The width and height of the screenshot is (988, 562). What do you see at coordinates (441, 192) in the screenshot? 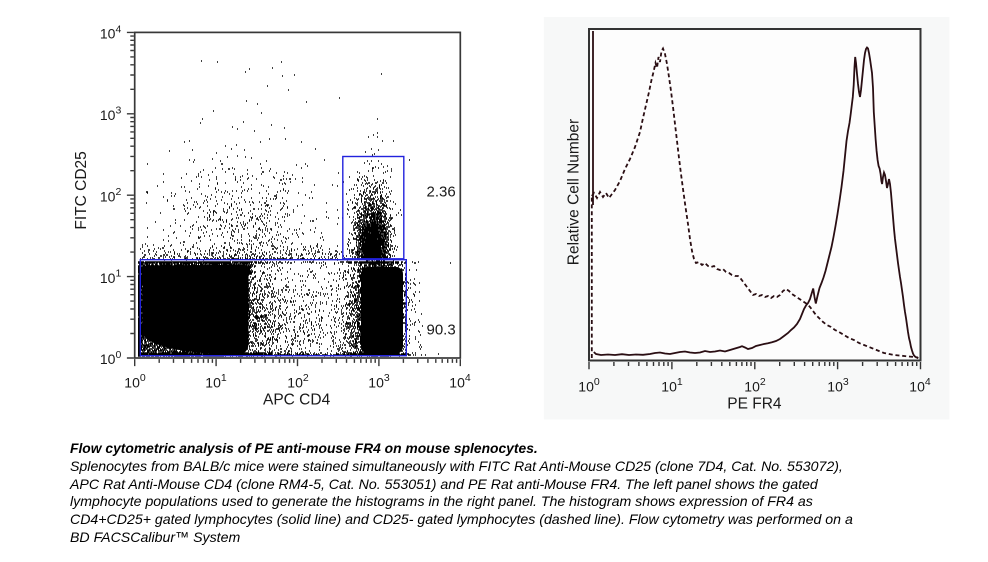
I see `svg-text: 2.36` at bounding box center [441, 192].